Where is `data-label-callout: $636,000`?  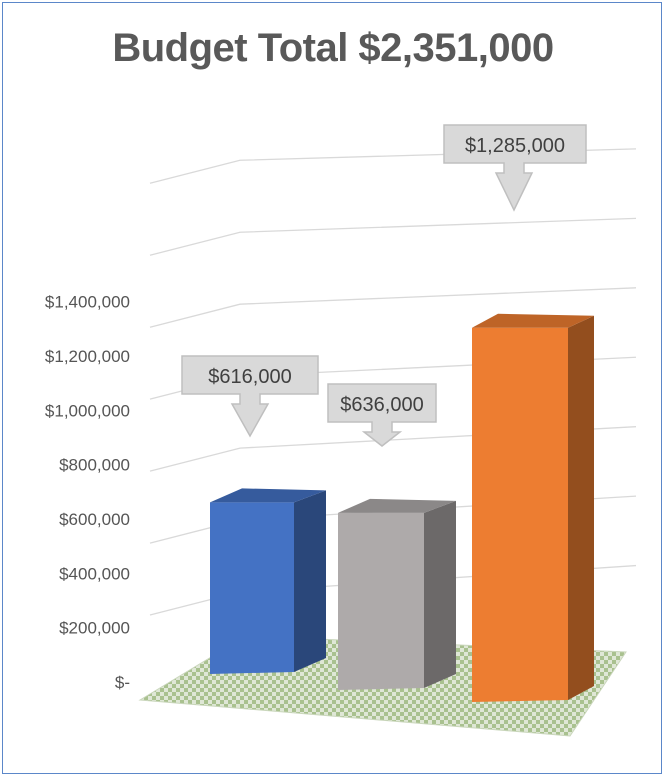
data-label-callout: $636,000 is located at coordinates (382, 415).